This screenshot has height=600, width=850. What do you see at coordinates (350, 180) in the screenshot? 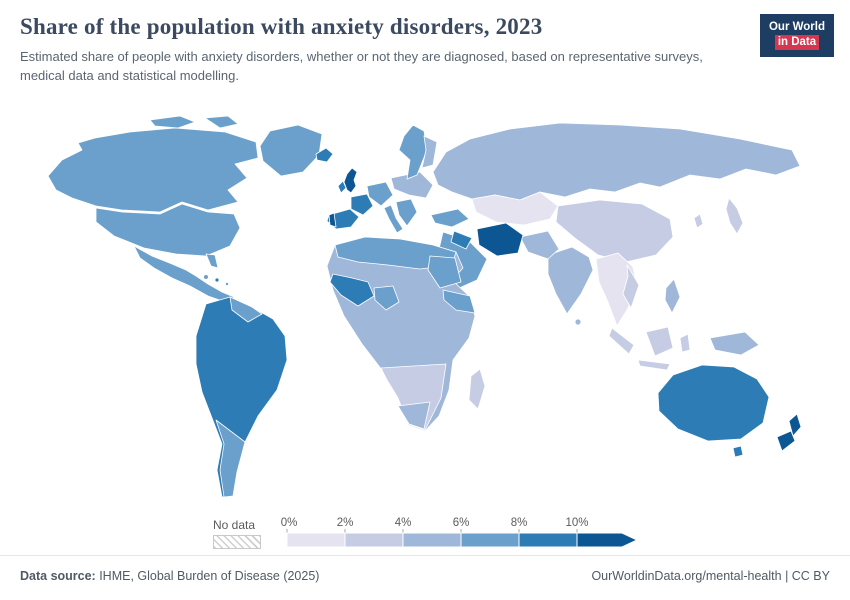
I see `region-united-kingdom` at bounding box center [350, 180].